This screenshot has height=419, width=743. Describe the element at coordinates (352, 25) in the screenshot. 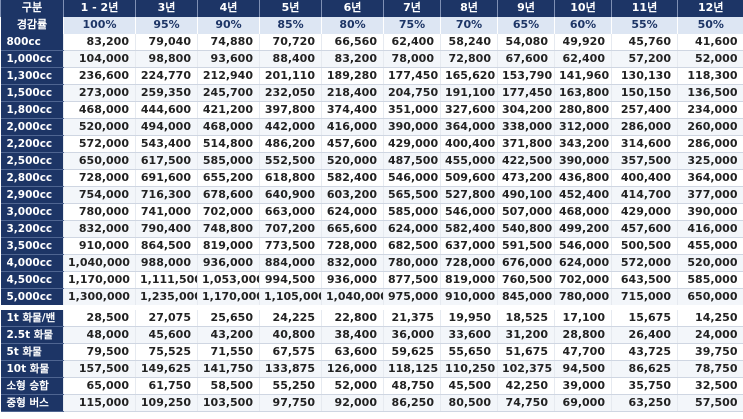

I see `rate-cell: 80%` at that location.